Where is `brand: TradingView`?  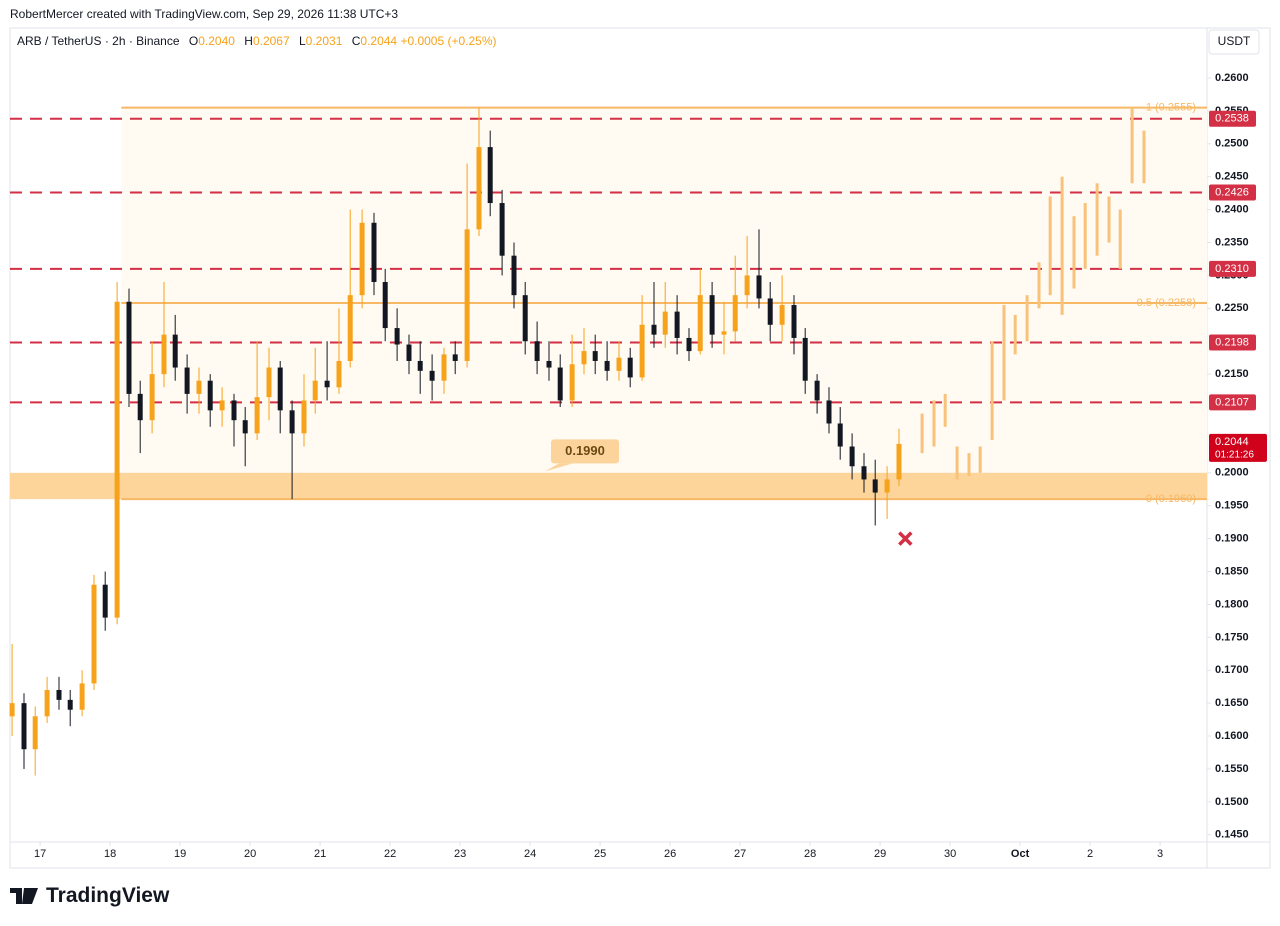 brand: TradingView is located at coordinates (108, 895).